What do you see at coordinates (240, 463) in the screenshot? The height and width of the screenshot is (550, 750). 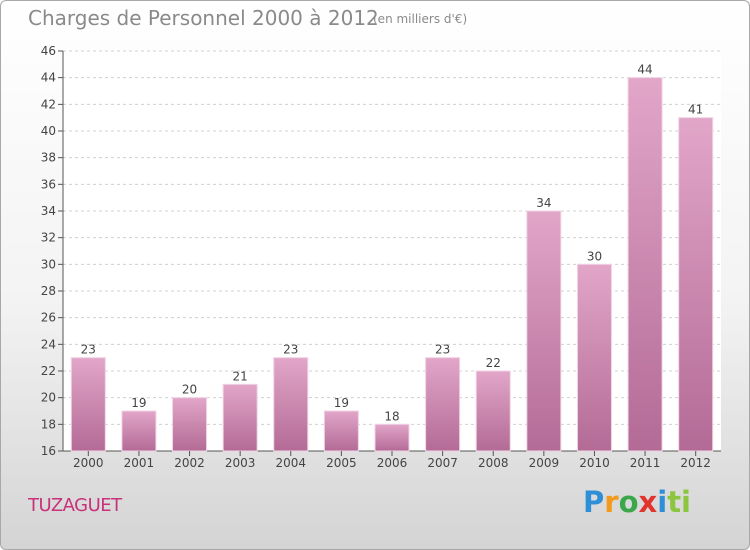 I see `x-tick-label: 2003` at bounding box center [240, 463].